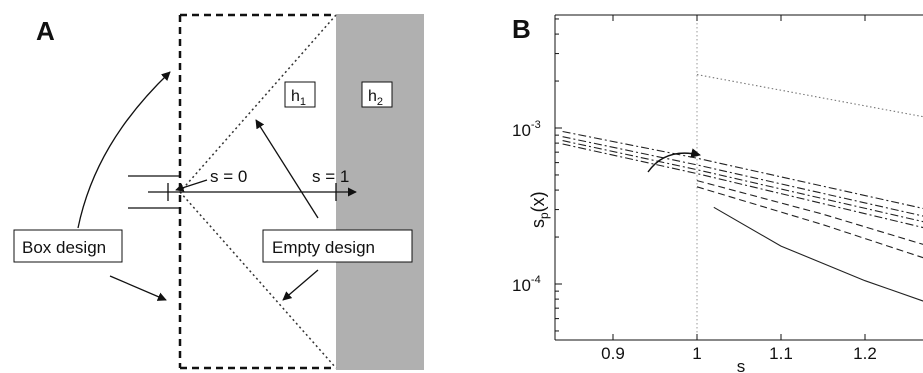  I want to click on h1-box, so click(300, 94).